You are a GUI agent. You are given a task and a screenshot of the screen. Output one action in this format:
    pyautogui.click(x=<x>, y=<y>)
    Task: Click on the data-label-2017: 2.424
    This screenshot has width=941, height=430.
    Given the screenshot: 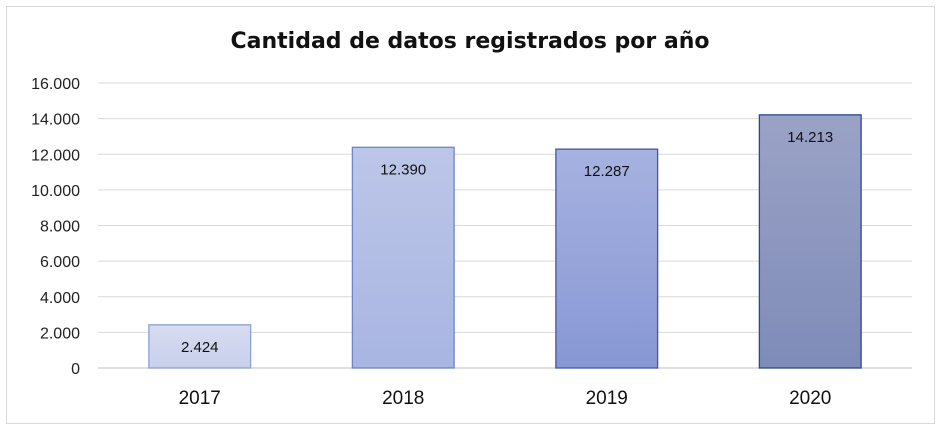 What is the action you would take?
    pyautogui.click(x=200, y=347)
    